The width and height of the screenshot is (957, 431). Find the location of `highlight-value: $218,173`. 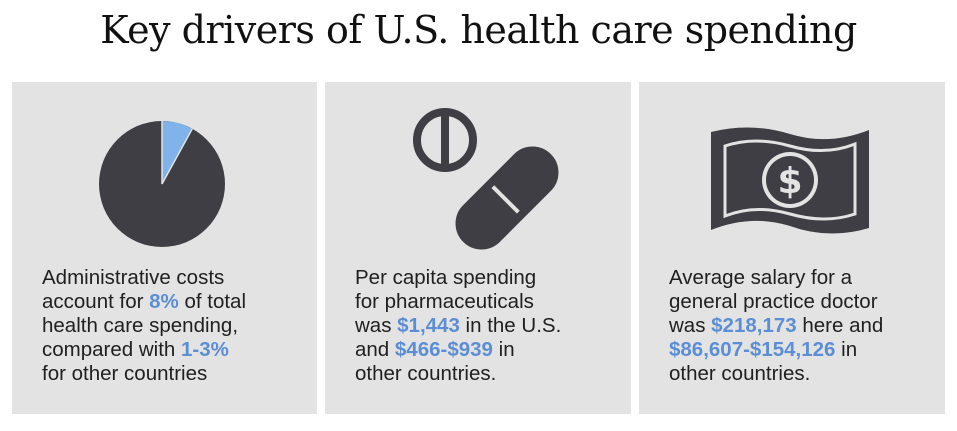

highlight-value: $218,173 is located at coordinates (754, 325).